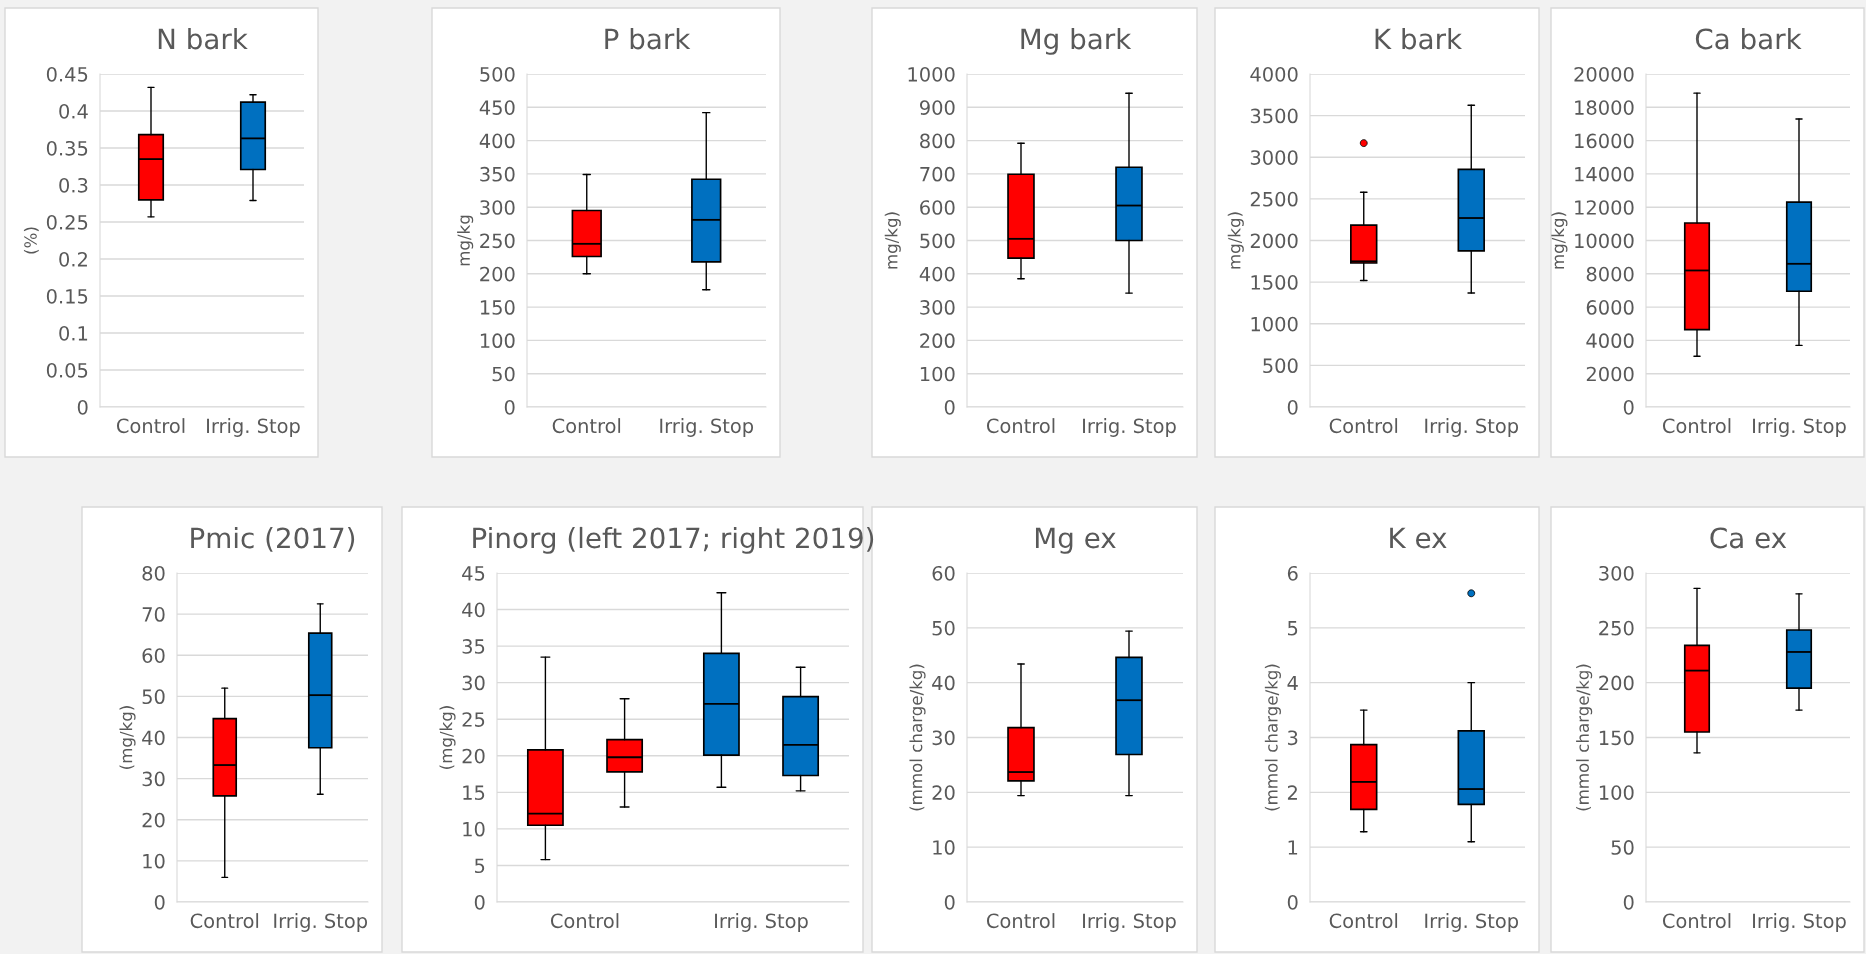  I want to click on y-tick-label: 2500, so click(1274, 199).